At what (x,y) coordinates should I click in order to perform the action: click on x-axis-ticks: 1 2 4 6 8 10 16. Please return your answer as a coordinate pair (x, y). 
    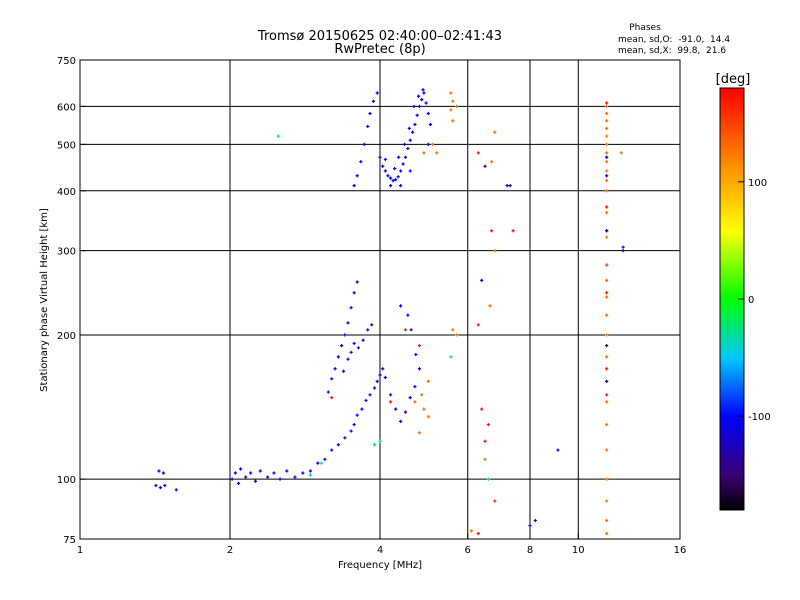
    Looking at the image, I should click on (381, 544).